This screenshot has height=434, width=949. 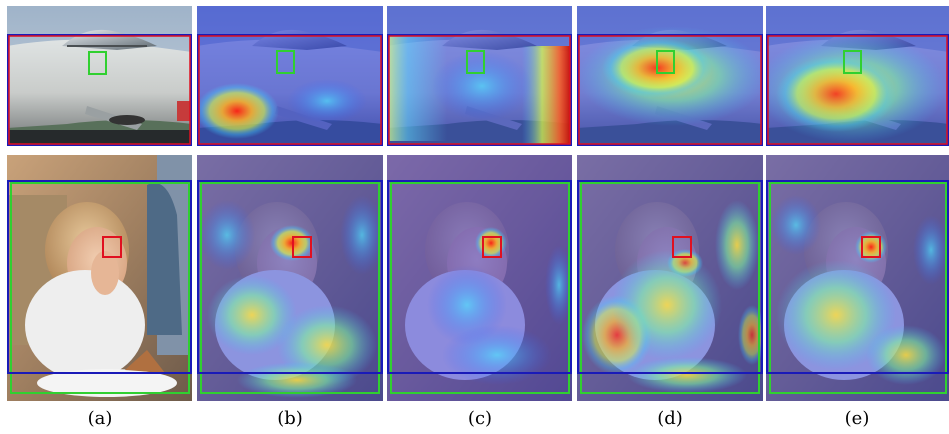 I want to click on caption-a: (a), so click(x=100, y=418).